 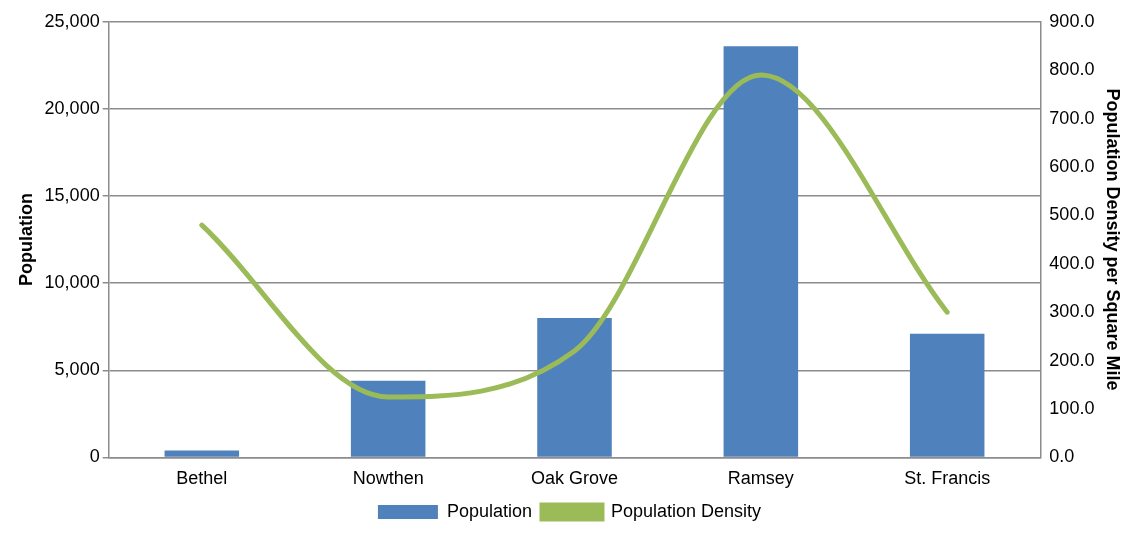 What do you see at coordinates (94, 456) in the screenshot?
I see `y-tick-label: 0` at bounding box center [94, 456].